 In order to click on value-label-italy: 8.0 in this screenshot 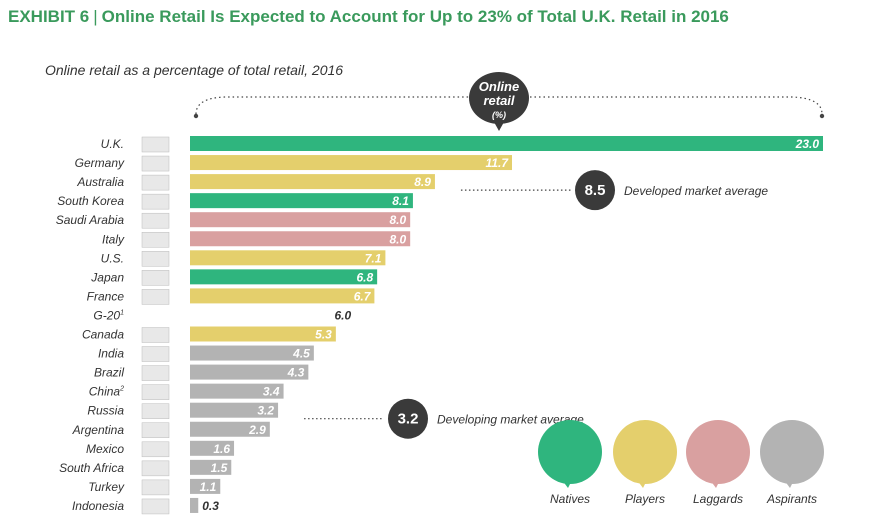, I will do `click(397, 239)`.